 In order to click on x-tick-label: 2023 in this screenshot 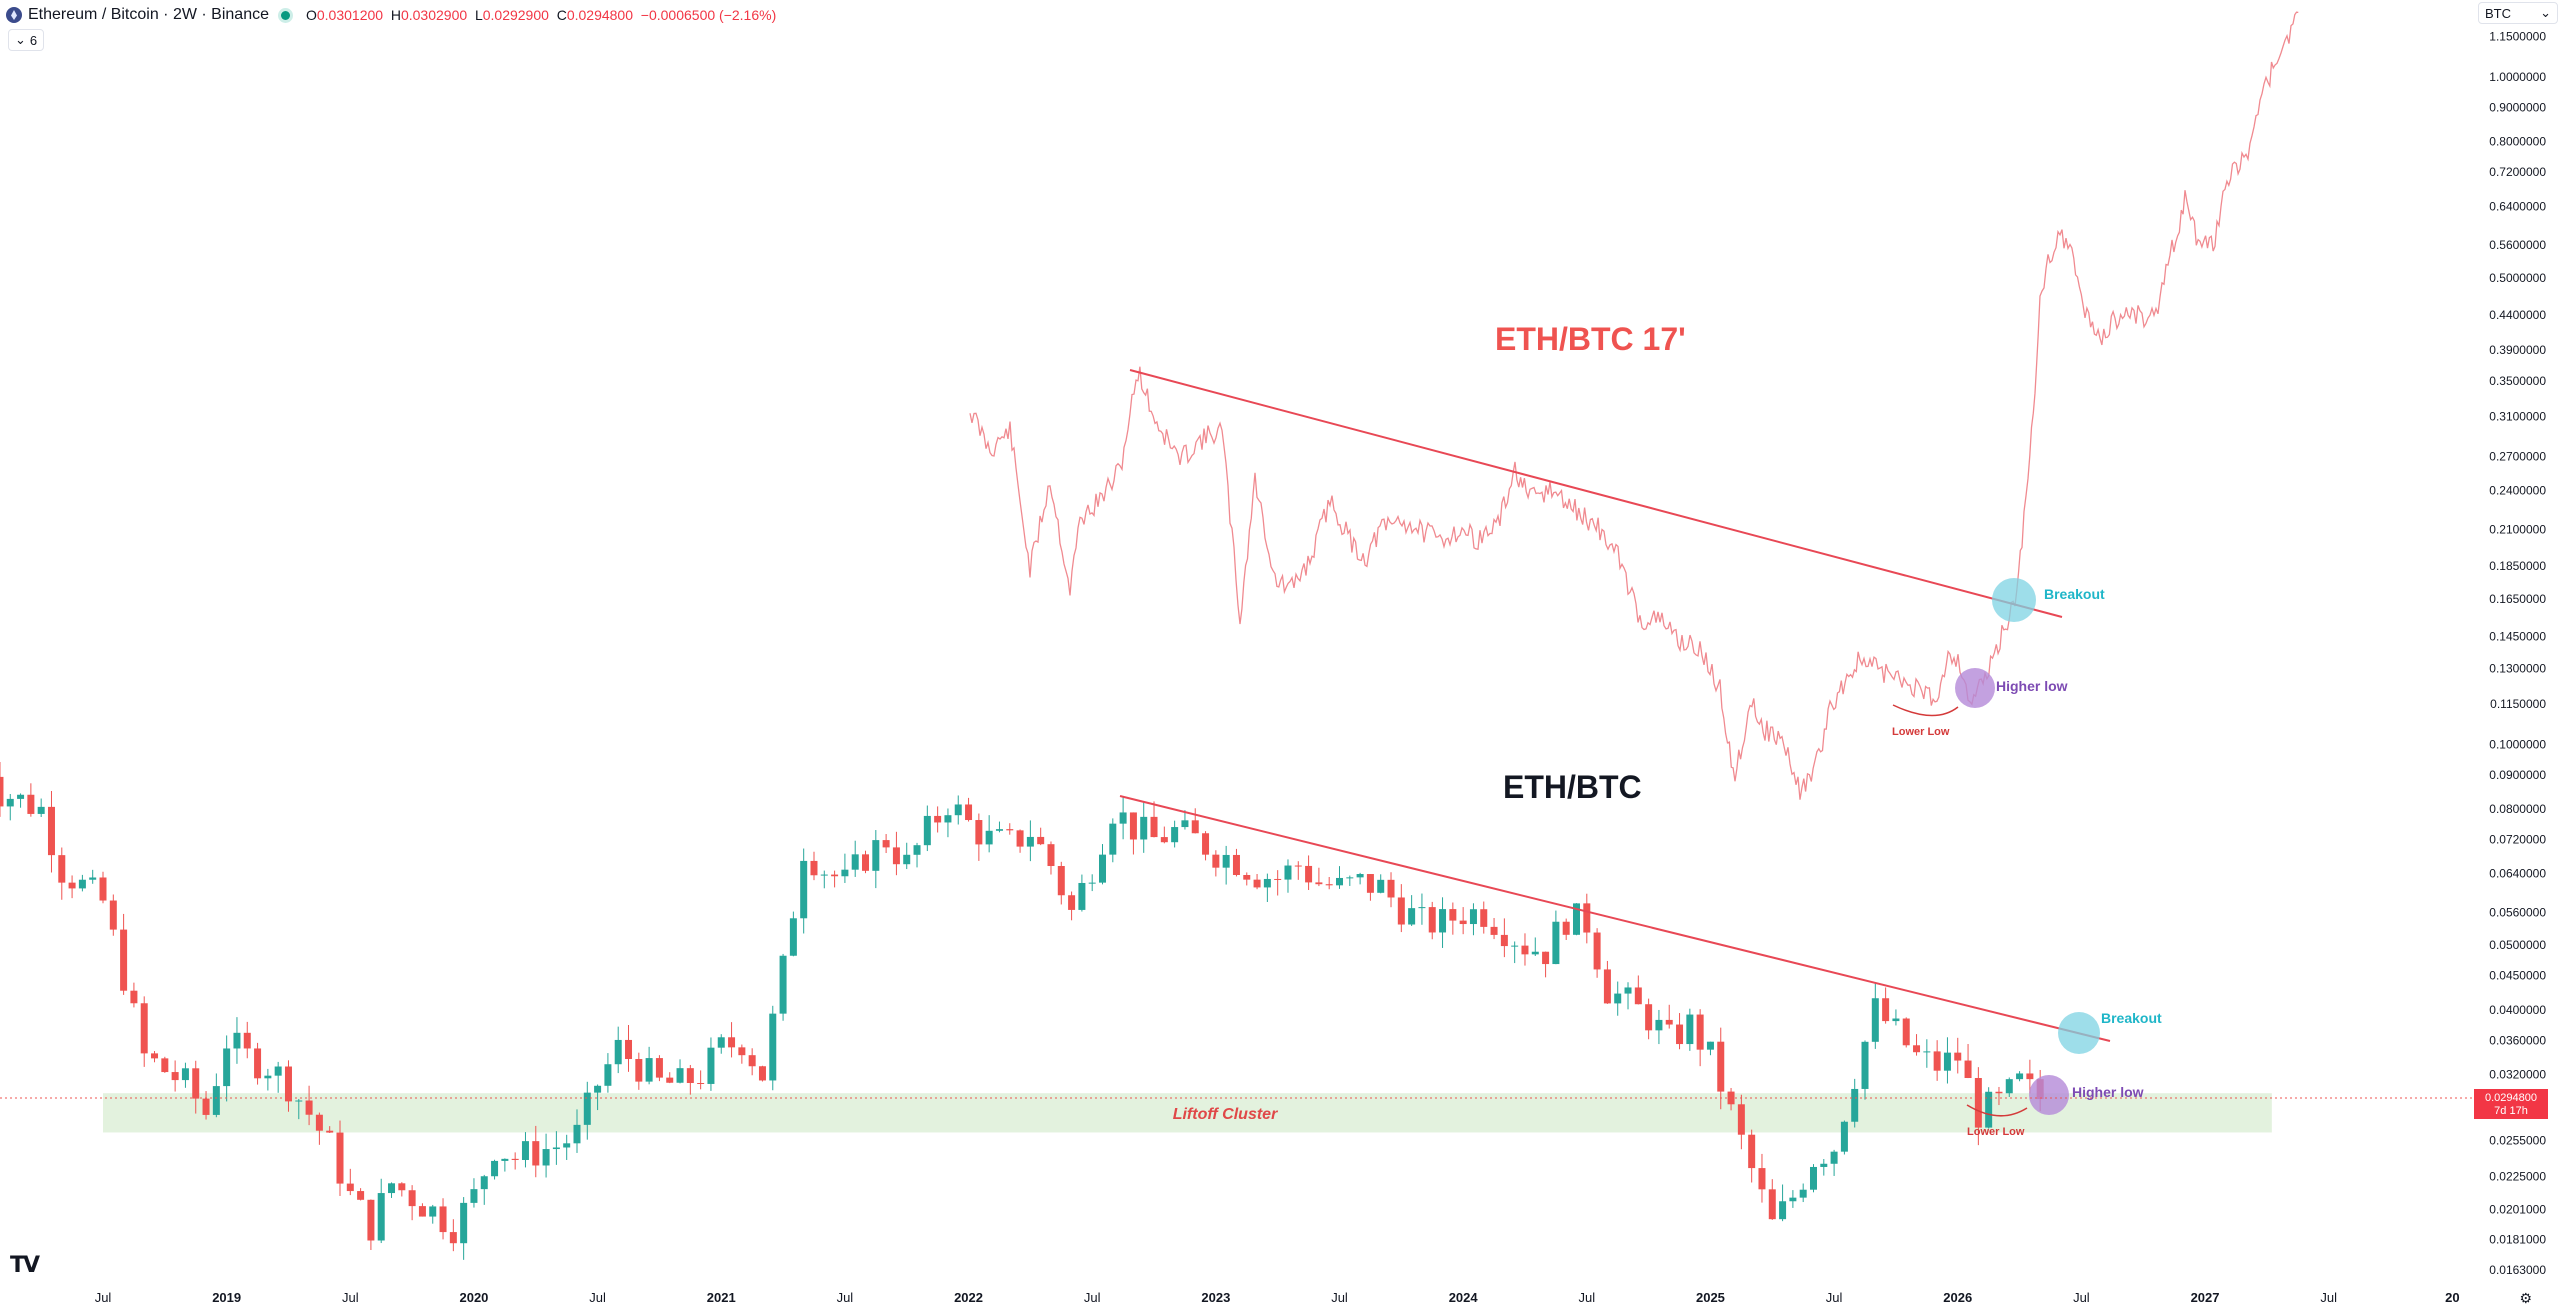, I will do `click(1215, 1297)`.